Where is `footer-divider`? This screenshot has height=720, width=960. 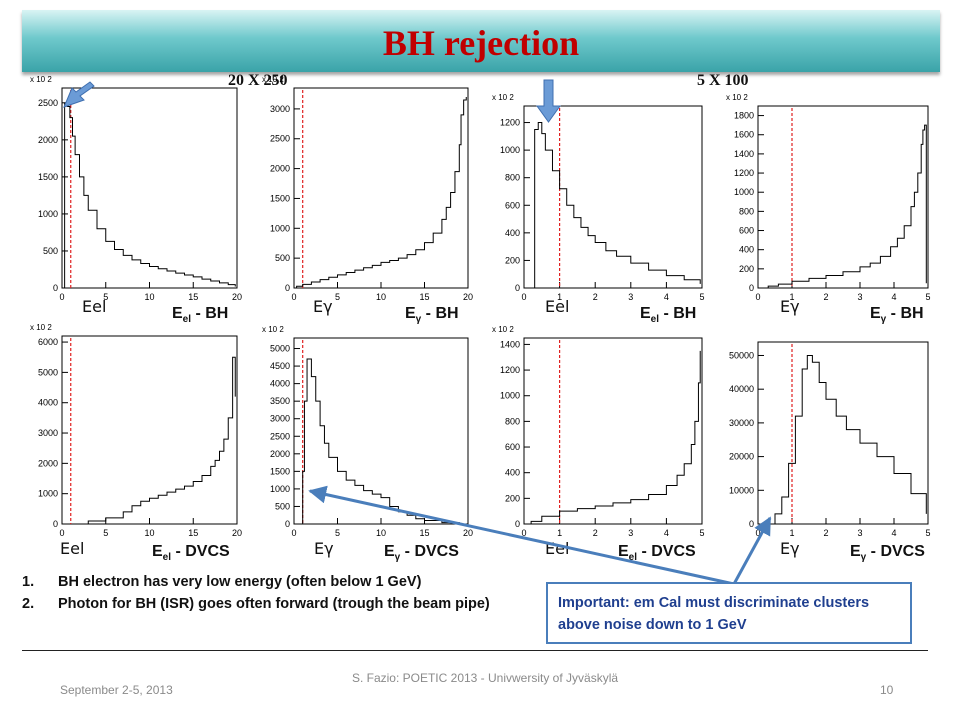
footer-divider is located at coordinates (475, 650).